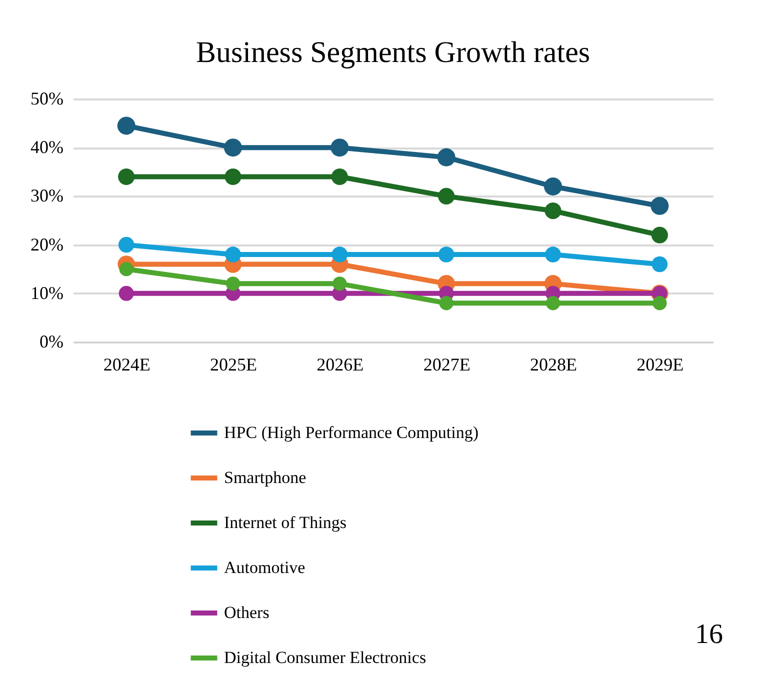  Describe the element at coordinates (52, 342) in the screenshot. I see `y-tick-label: 0%` at that location.